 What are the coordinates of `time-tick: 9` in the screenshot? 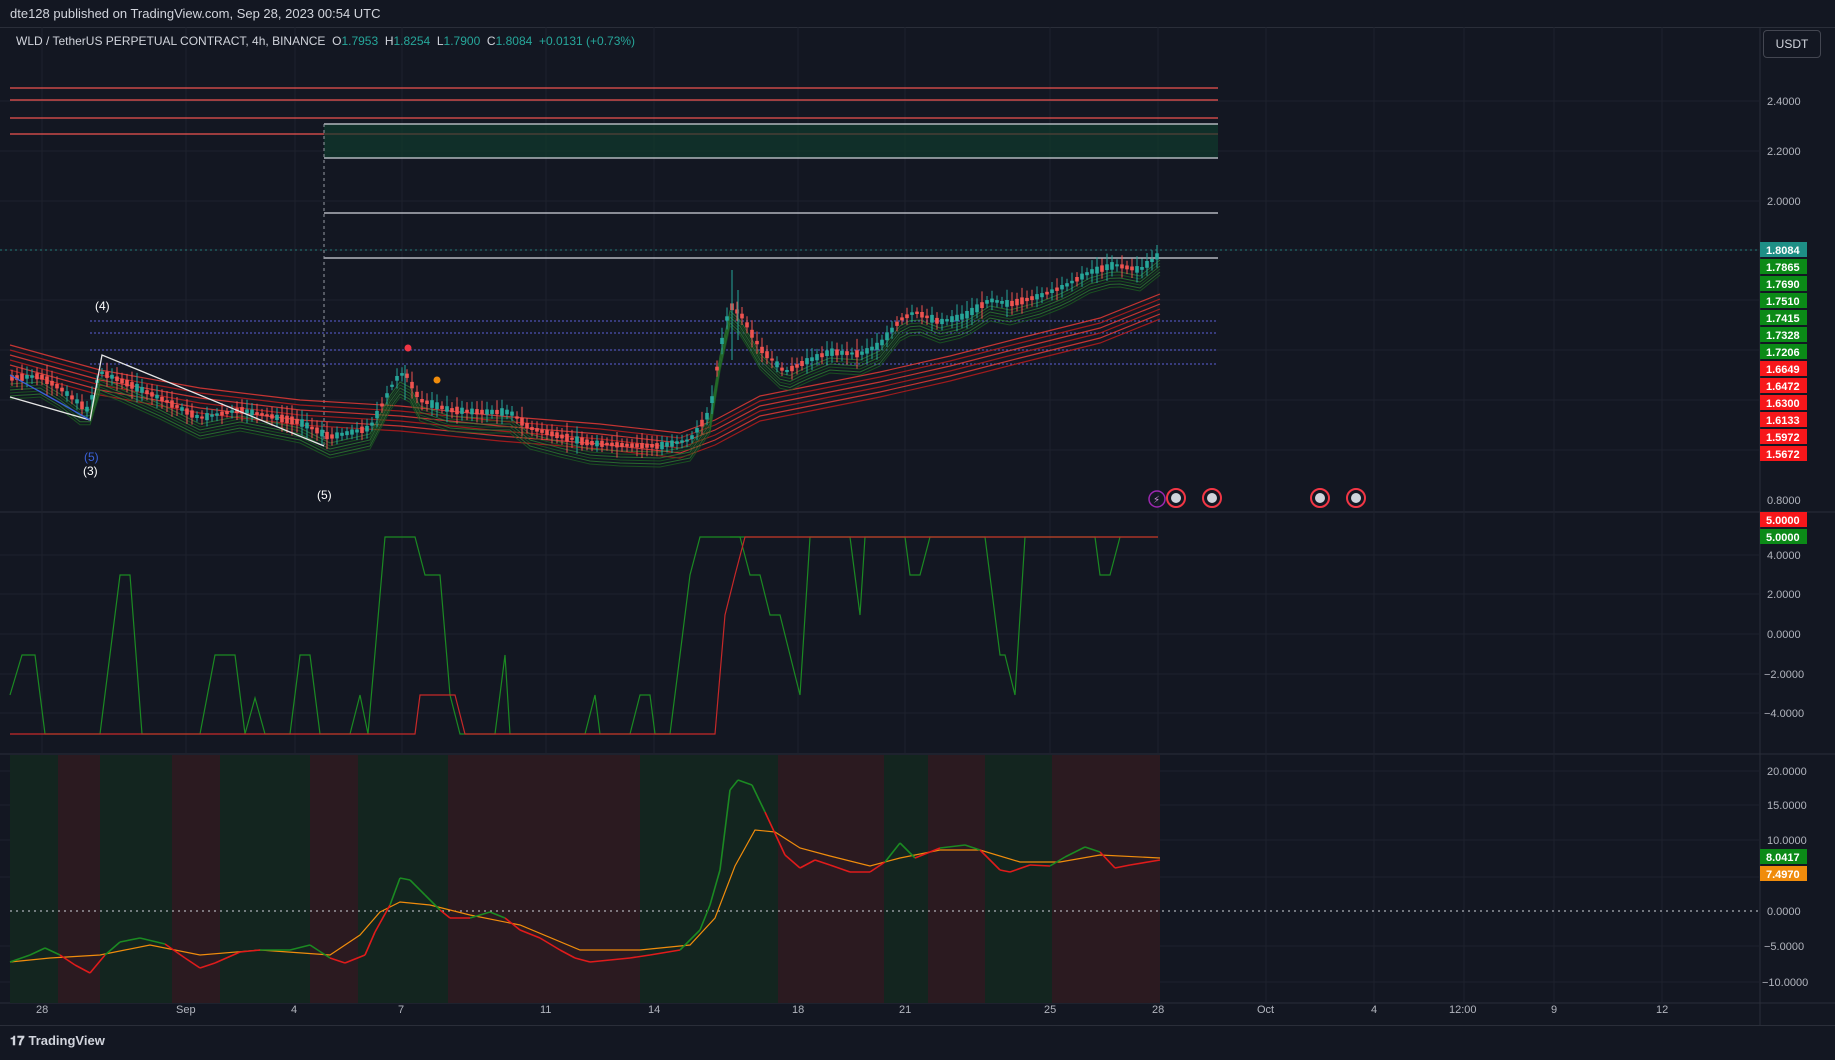 It's located at (1554, 1010).